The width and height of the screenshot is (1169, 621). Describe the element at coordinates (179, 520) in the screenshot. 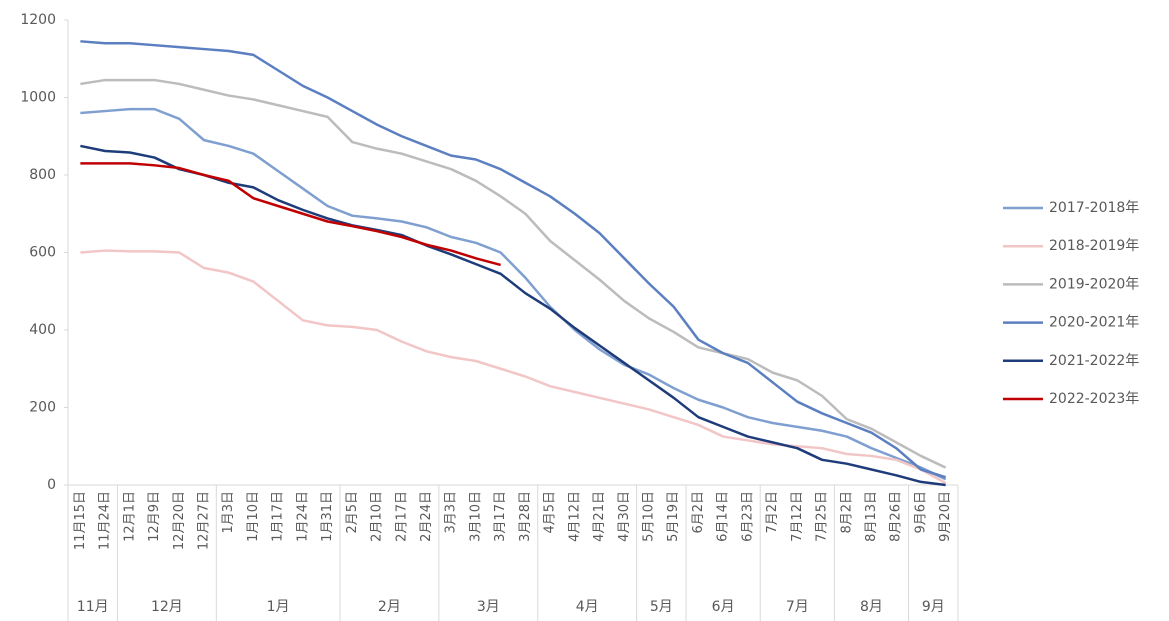

I see `x-tick-label: 12月20日` at that location.